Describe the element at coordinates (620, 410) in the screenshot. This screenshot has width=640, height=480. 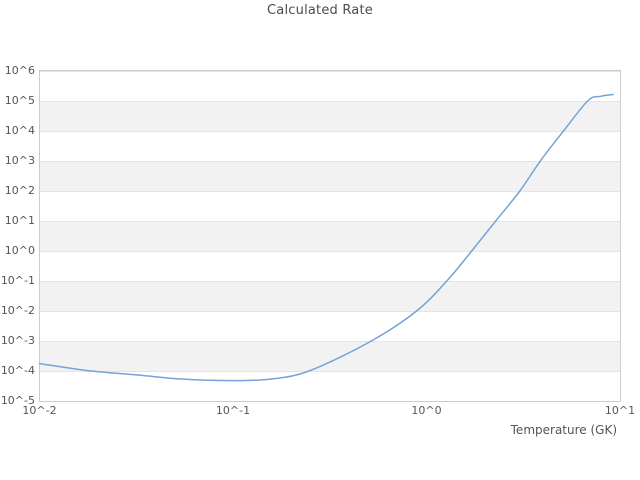
I see `x-tick-label: 10^1` at that location.